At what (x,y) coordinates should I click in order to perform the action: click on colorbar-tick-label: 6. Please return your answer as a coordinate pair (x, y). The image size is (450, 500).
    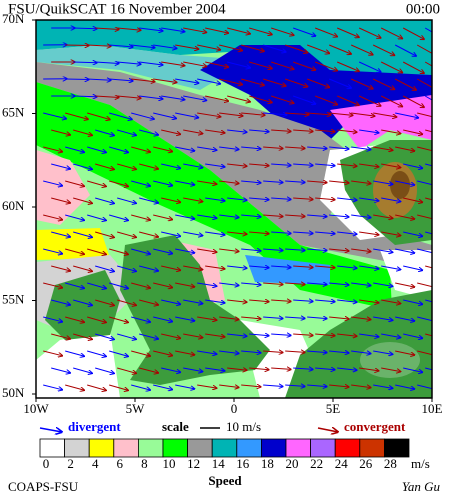
    Looking at the image, I should click on (120, 463).